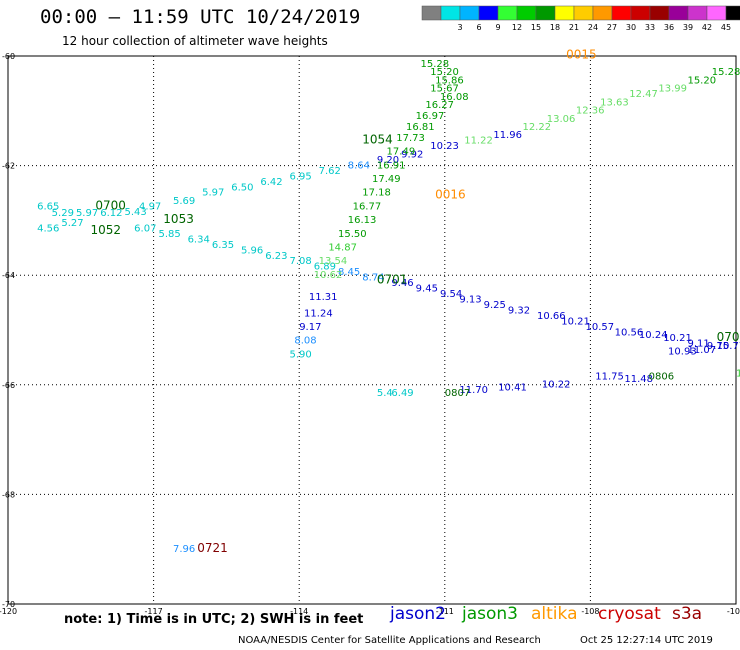 Image resolution: width=740 pixels, height=650 pixels. I want to click on wave-height-label: 9.45, so click(427, 289).